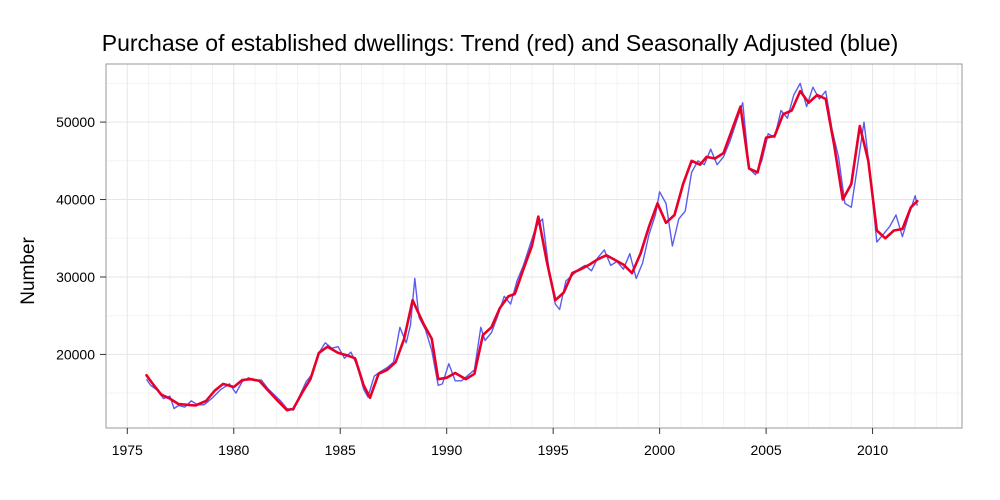 The image size is (1000, 500). I want to click on y-axis-label: Number, so click(28, 271).